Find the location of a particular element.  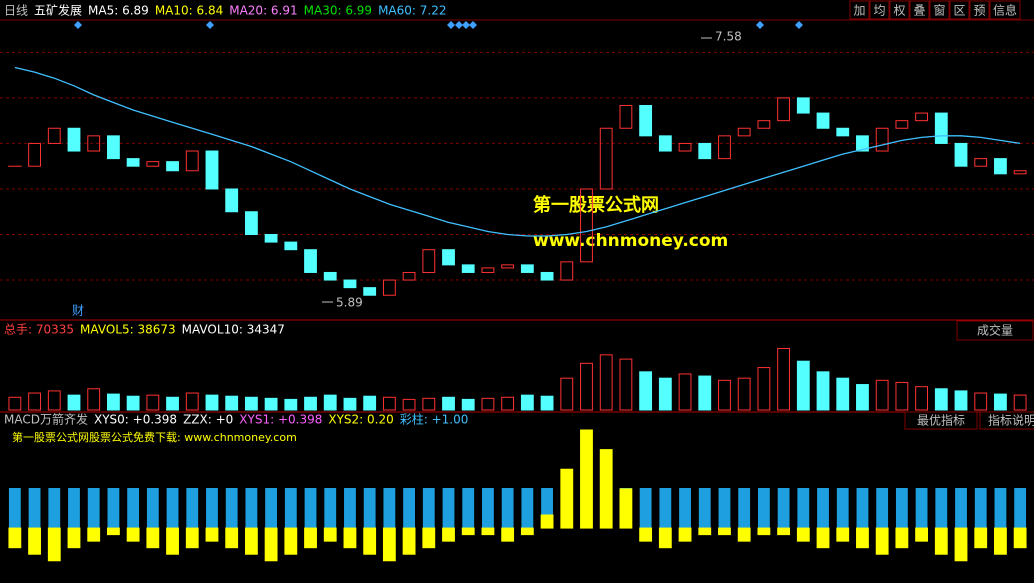

button-label: 权 is located at coordinates (899, 11).